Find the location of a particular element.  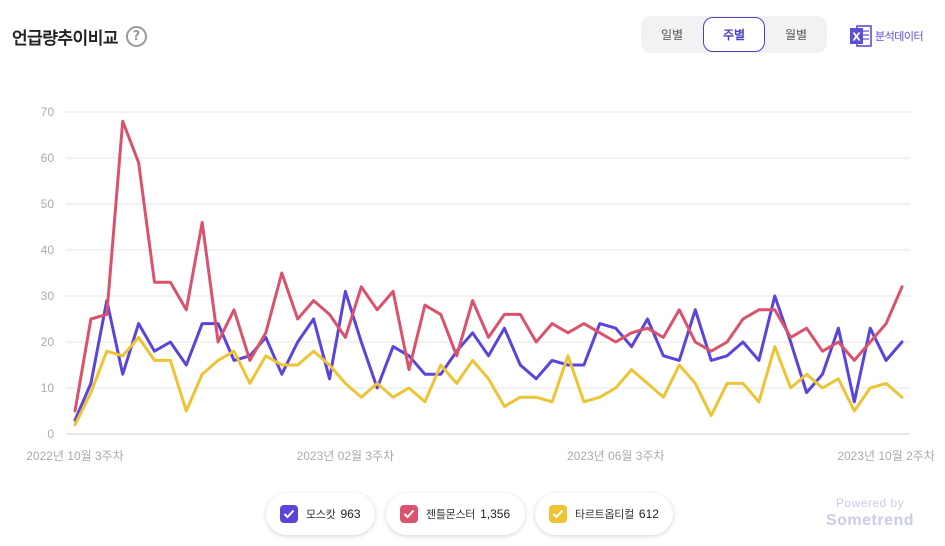

legend-item-tartoptical: 타르트옵티컬 612 is located at coordinates (604, 514).